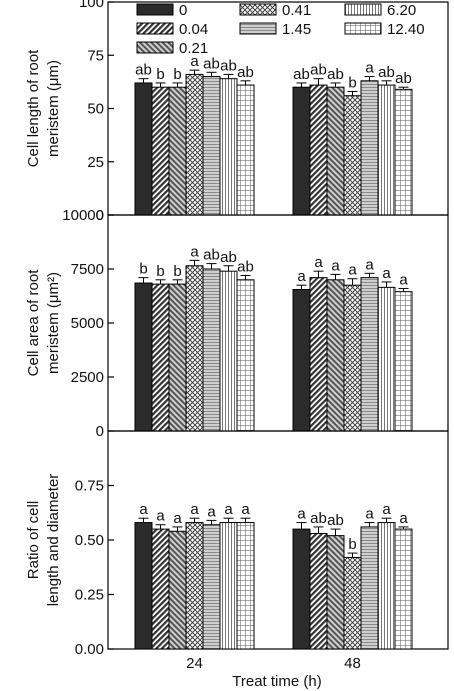  Describe the element at coordinates (95, 109) in the screenshot. I see `y-tick-label: 50` at that location.